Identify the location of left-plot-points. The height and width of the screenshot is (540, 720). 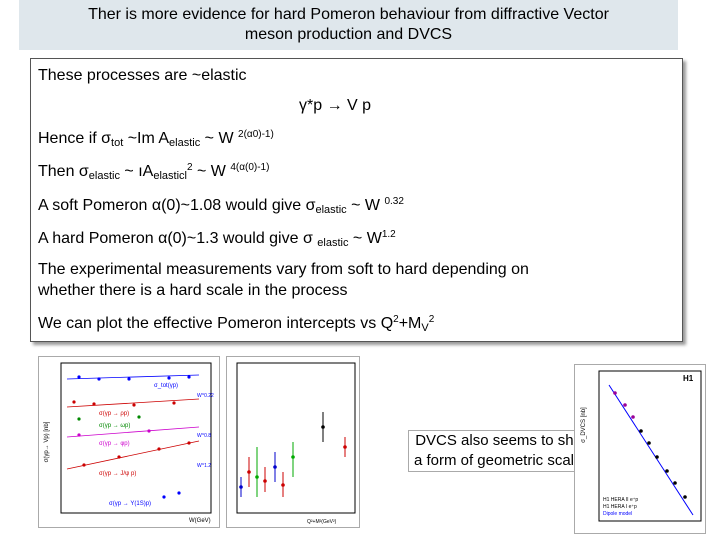
(133, 436).